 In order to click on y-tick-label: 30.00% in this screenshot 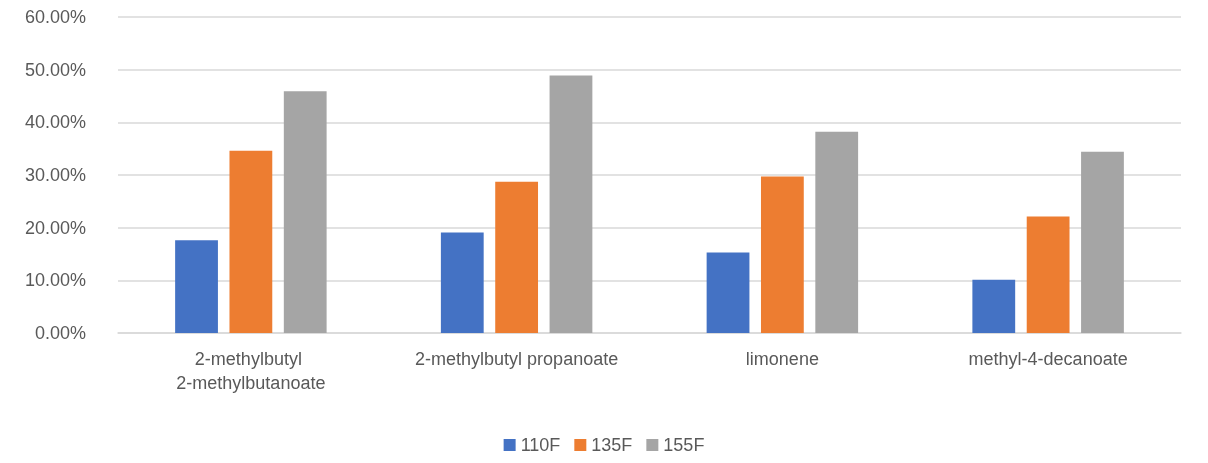, I will do `click(55, 175)`.